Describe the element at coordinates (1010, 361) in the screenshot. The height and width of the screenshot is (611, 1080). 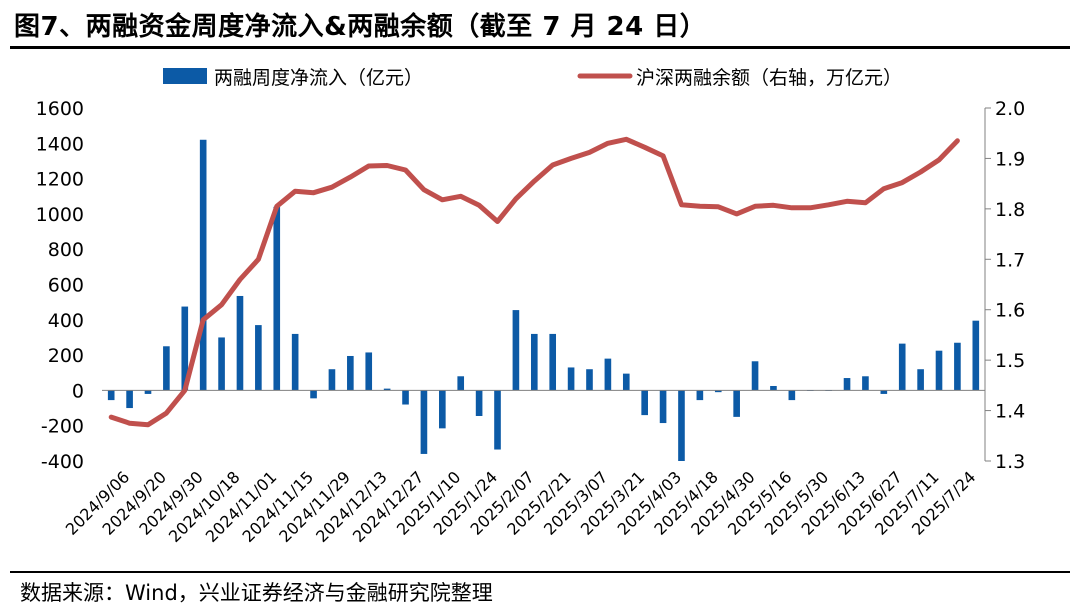
I see `right-tick-label: 1.5` at that location.